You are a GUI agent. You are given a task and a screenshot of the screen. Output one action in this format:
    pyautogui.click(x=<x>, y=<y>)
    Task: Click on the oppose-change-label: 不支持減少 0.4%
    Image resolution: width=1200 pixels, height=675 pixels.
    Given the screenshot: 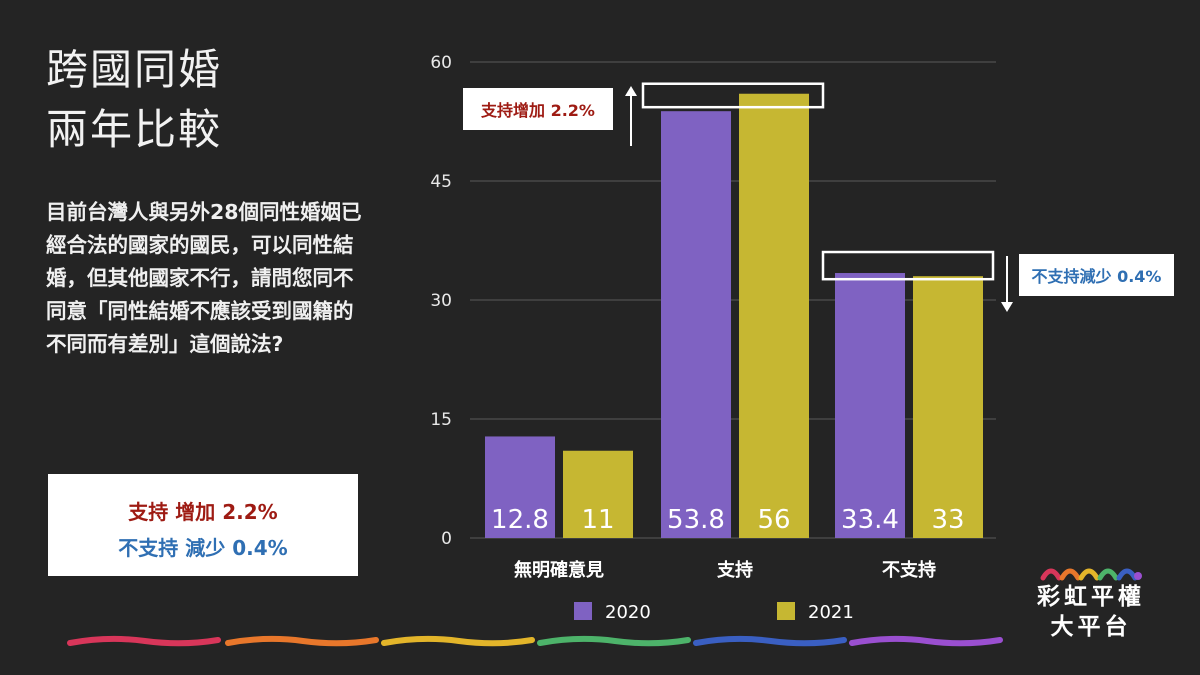 What is the action you would take?
    pyautogui.click(x=1096, y=276)
    